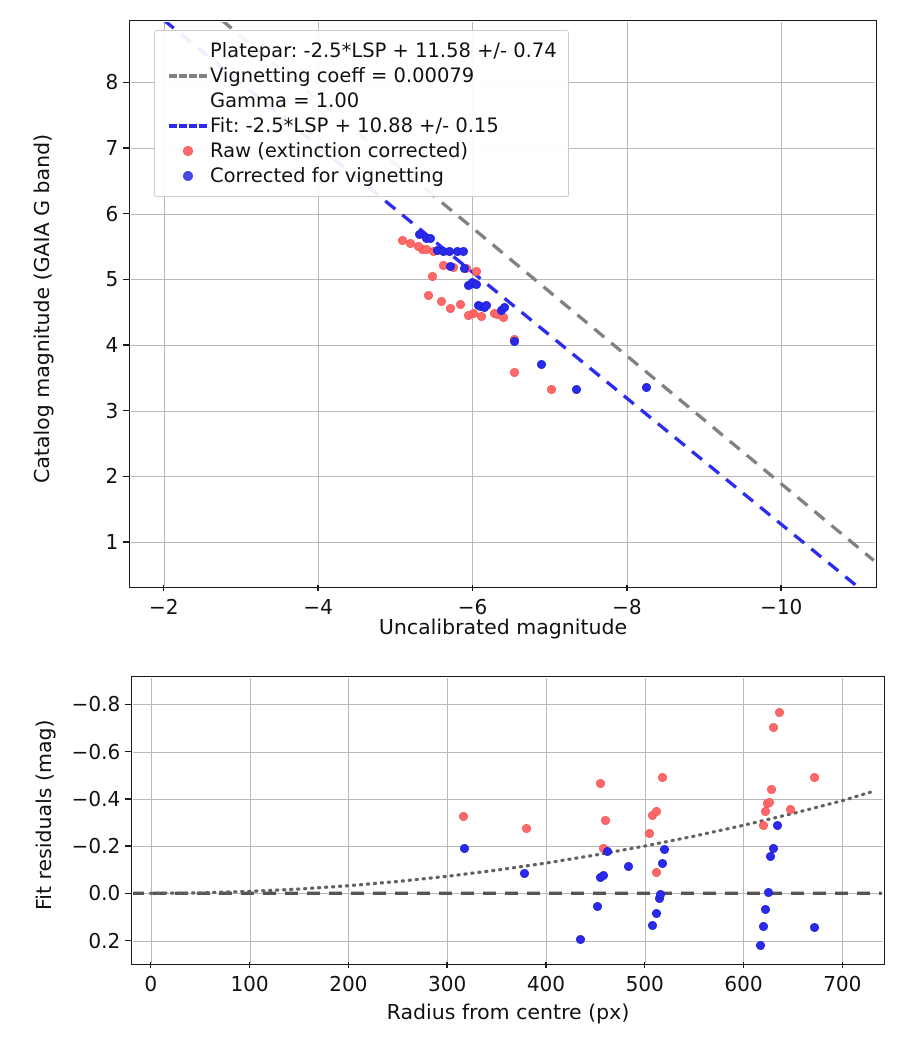  I want to click on legend-label: Raw (extinction corrected), so click(339, 150).